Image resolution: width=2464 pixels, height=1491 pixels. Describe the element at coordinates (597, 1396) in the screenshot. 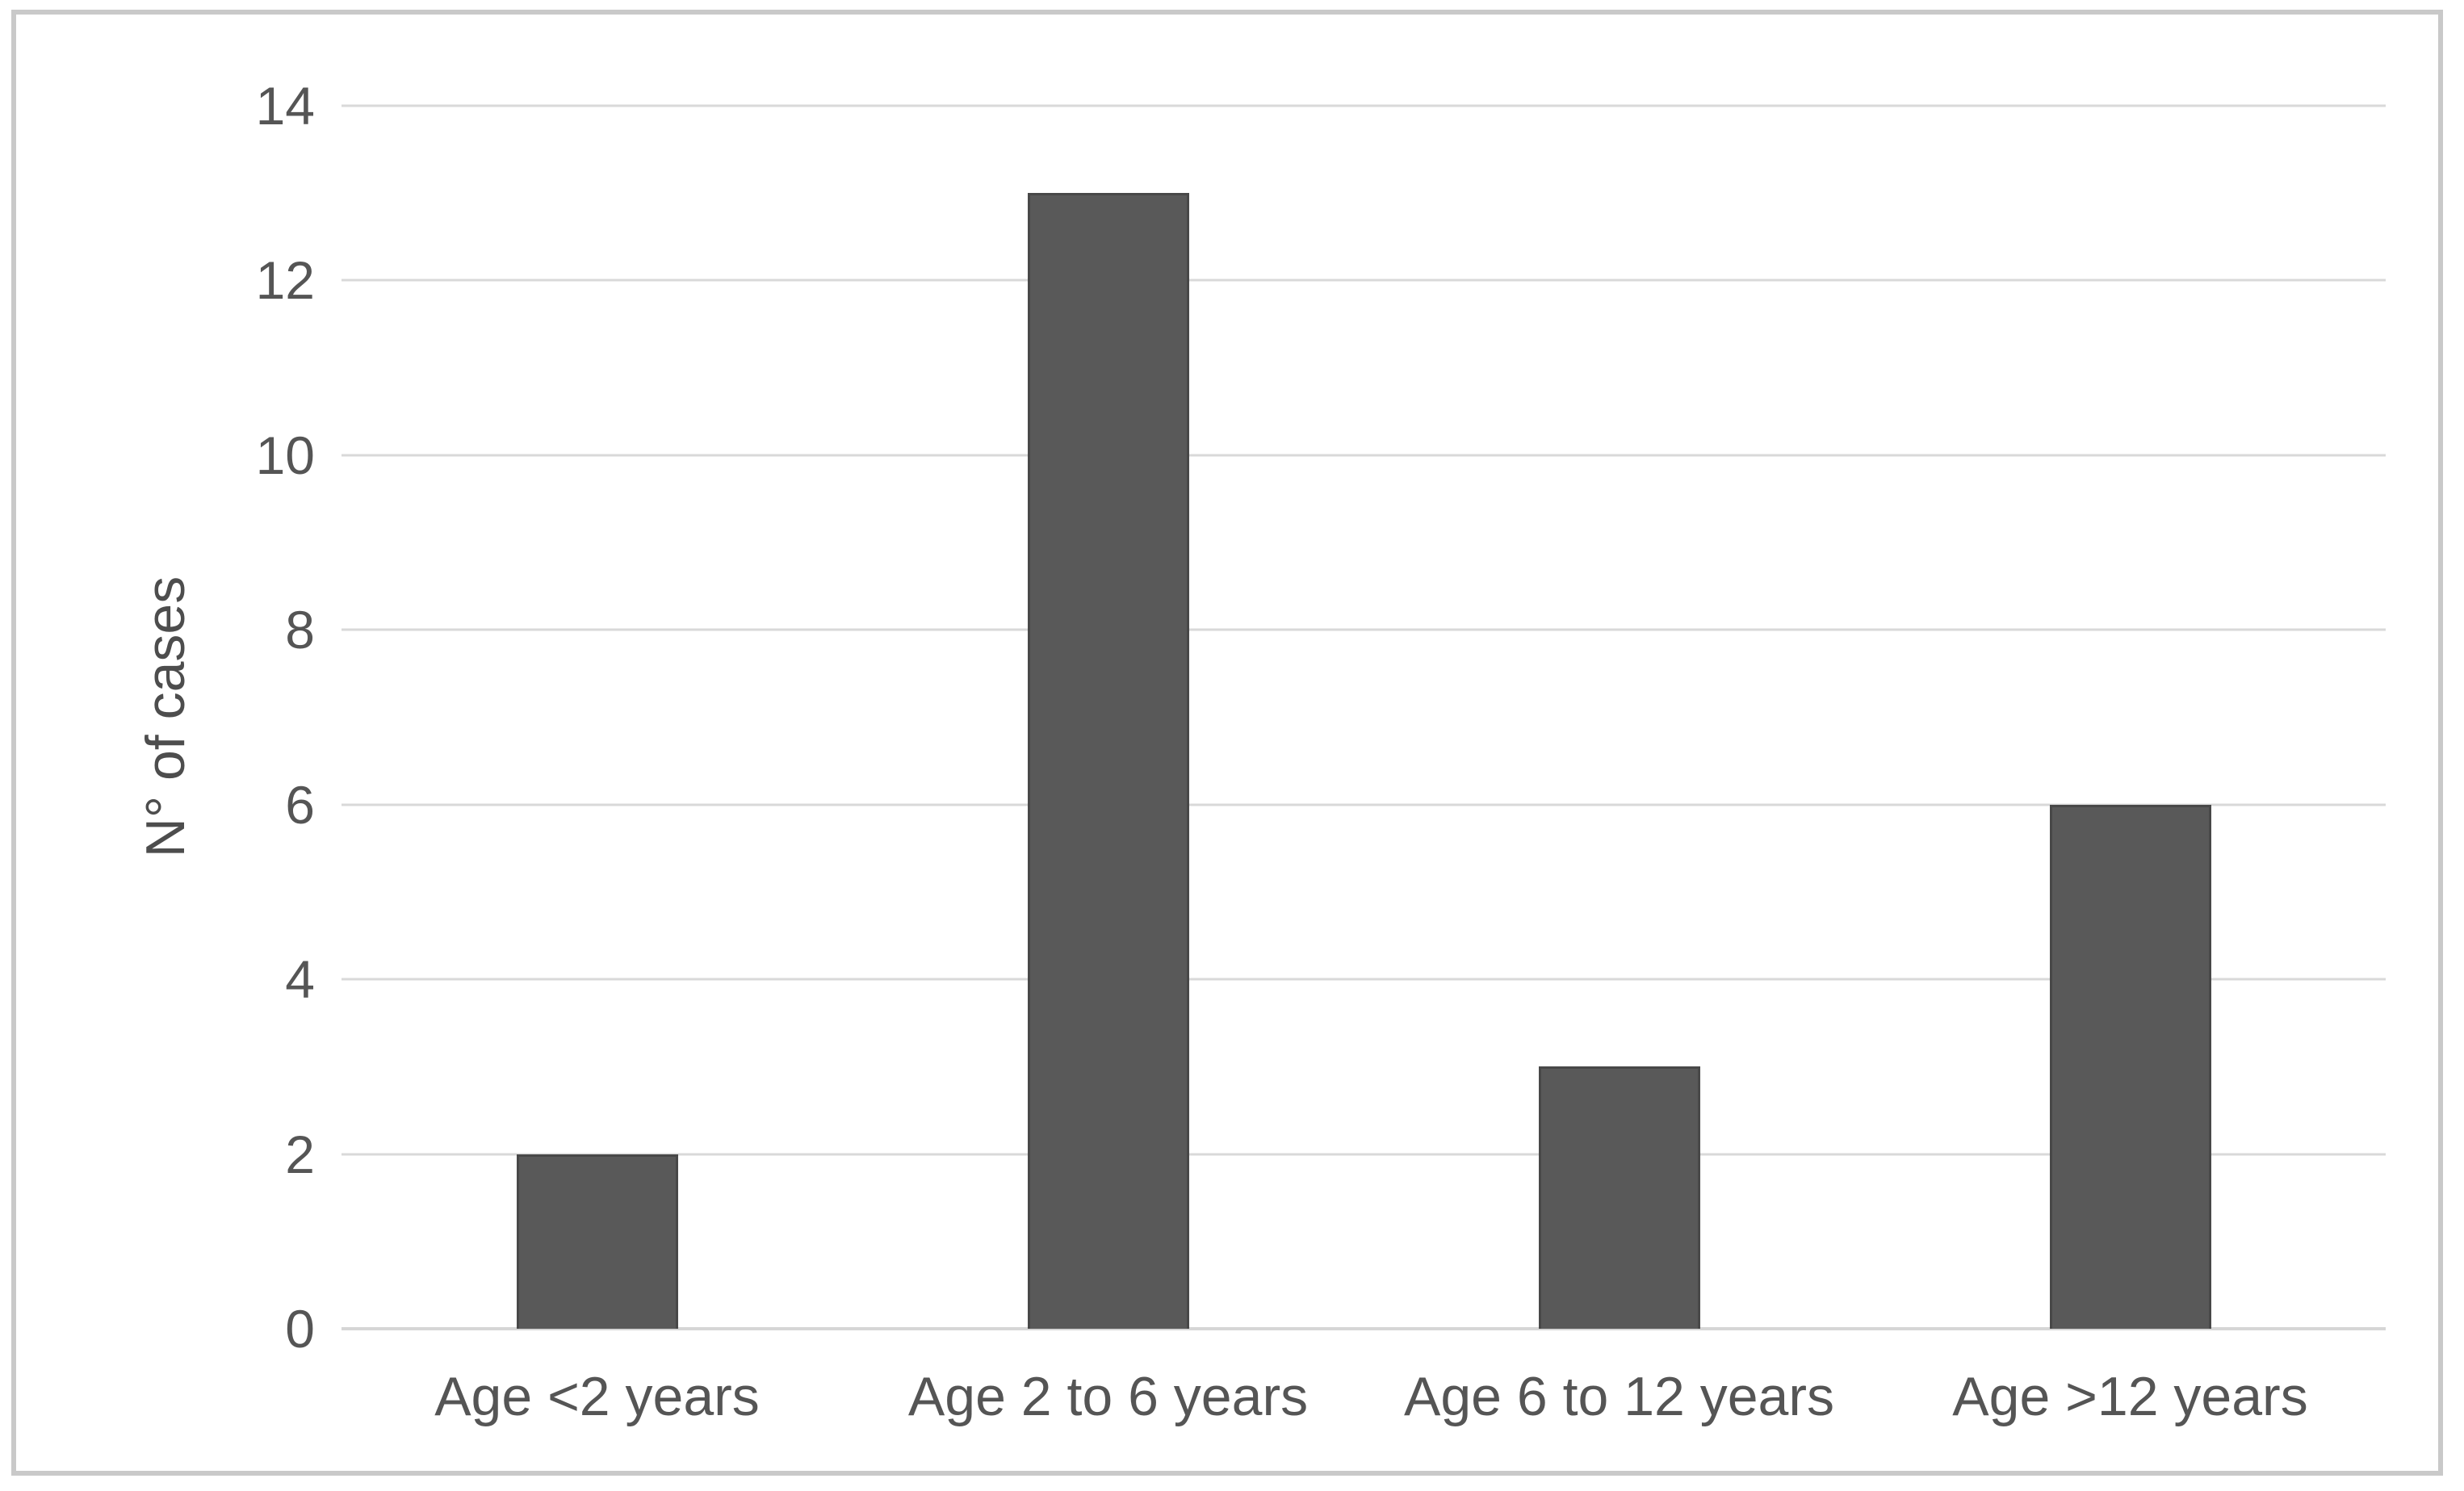

I see `x-category-label-1: Age <2 years` at that location.